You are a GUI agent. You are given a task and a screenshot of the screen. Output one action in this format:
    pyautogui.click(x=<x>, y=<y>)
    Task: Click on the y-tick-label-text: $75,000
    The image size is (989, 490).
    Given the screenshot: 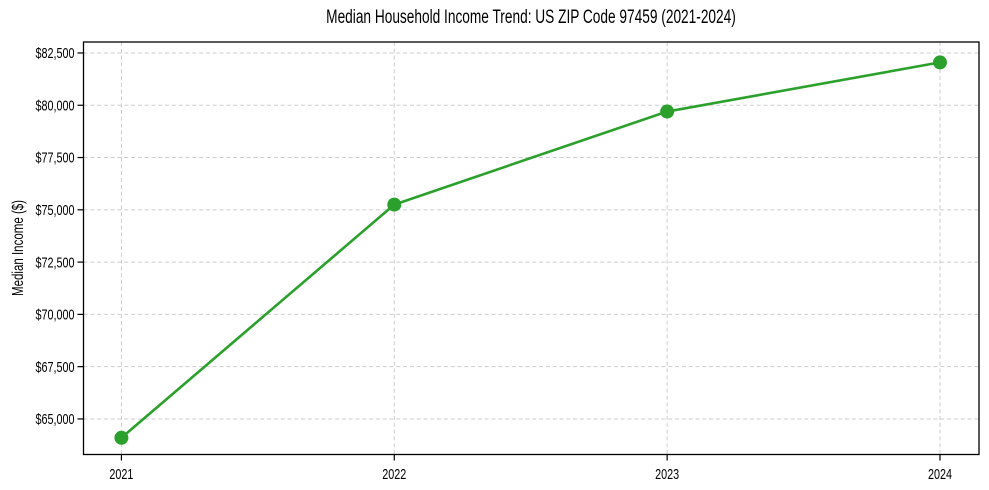 What is the action you would take?
    pyautogui.click(x=55, y=209)
    